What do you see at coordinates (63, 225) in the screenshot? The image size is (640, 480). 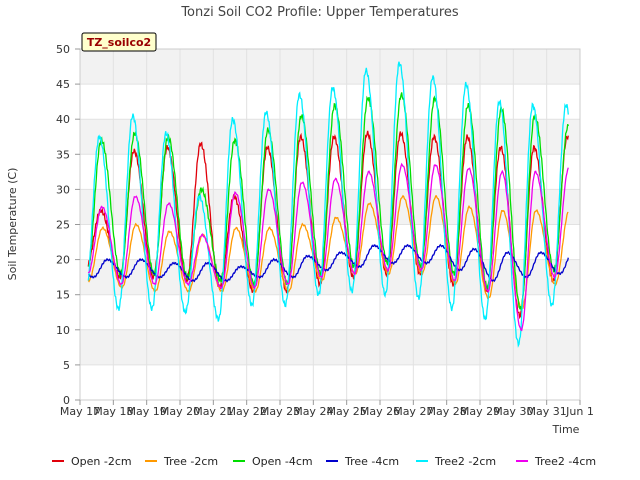 I see `y-tick-label: 25` at bounding box center [63, 225].